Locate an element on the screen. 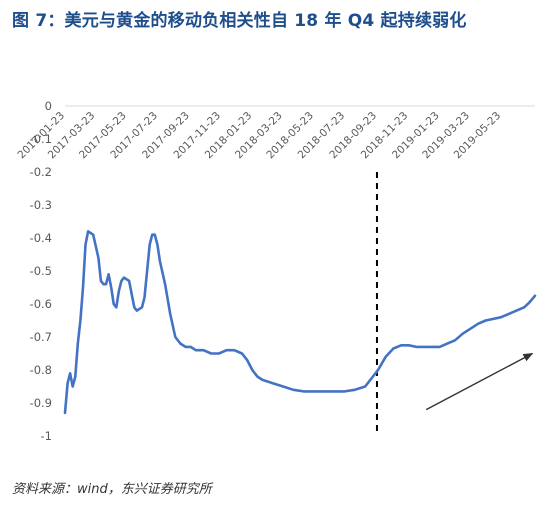 The image size is (555, 509). y-axis: 0 -0.1 -0.2 -0.3 -0.4 -0.5 -0.6 -0.7 -0.8 -0.9 -1 is located at coordinates (41, 271).